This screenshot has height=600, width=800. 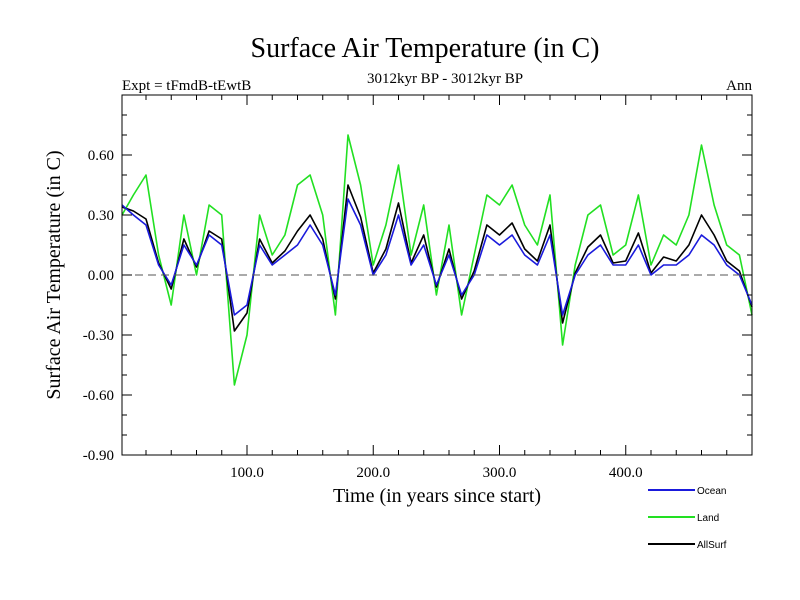 I want to click on season-label: Ann, so click(x=739, y=86).